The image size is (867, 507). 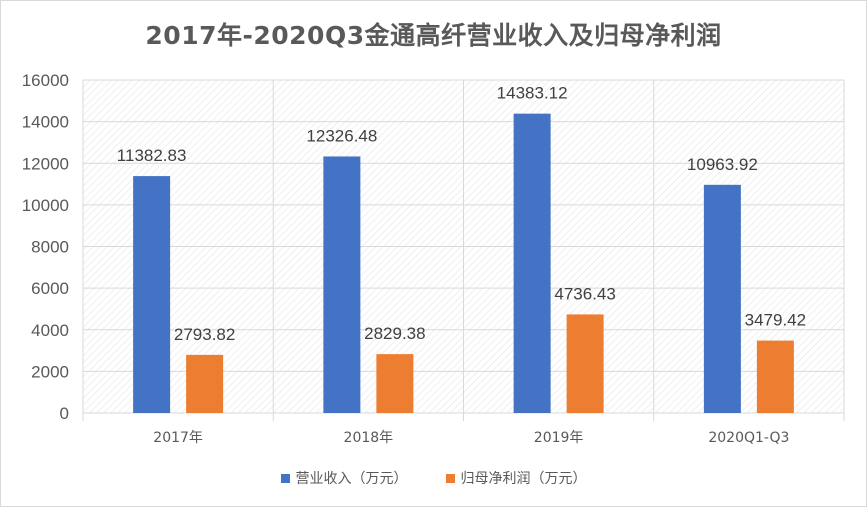 What do you see at coordinates (50, 371) in the screenshot?
I see `y-tick-label: 2000` at bounding box center [50, 371].